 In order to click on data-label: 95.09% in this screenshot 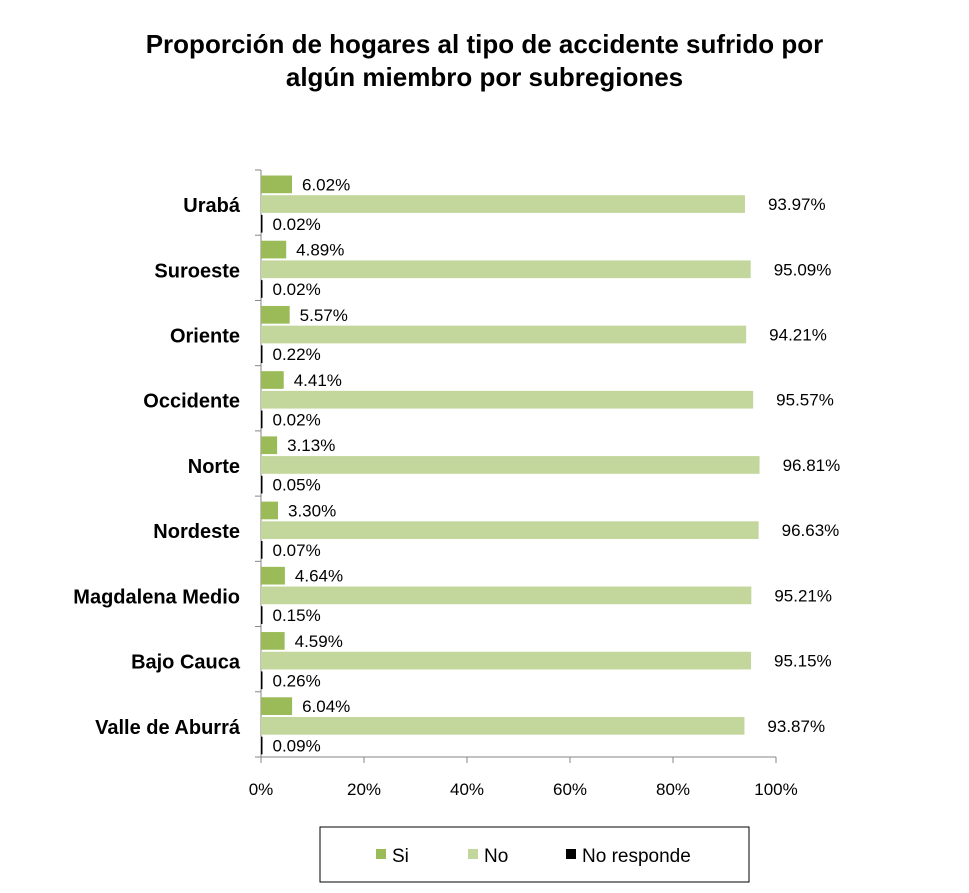, I will do `click(803, 269)`.